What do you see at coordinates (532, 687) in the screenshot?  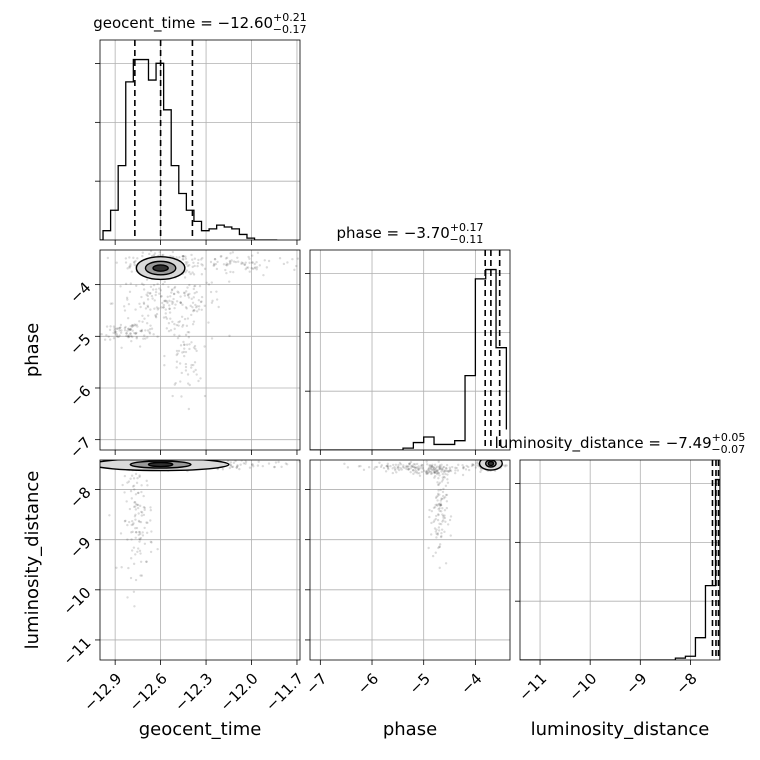 I see `x-tick-label: −11` at bounding box center [532, 687].